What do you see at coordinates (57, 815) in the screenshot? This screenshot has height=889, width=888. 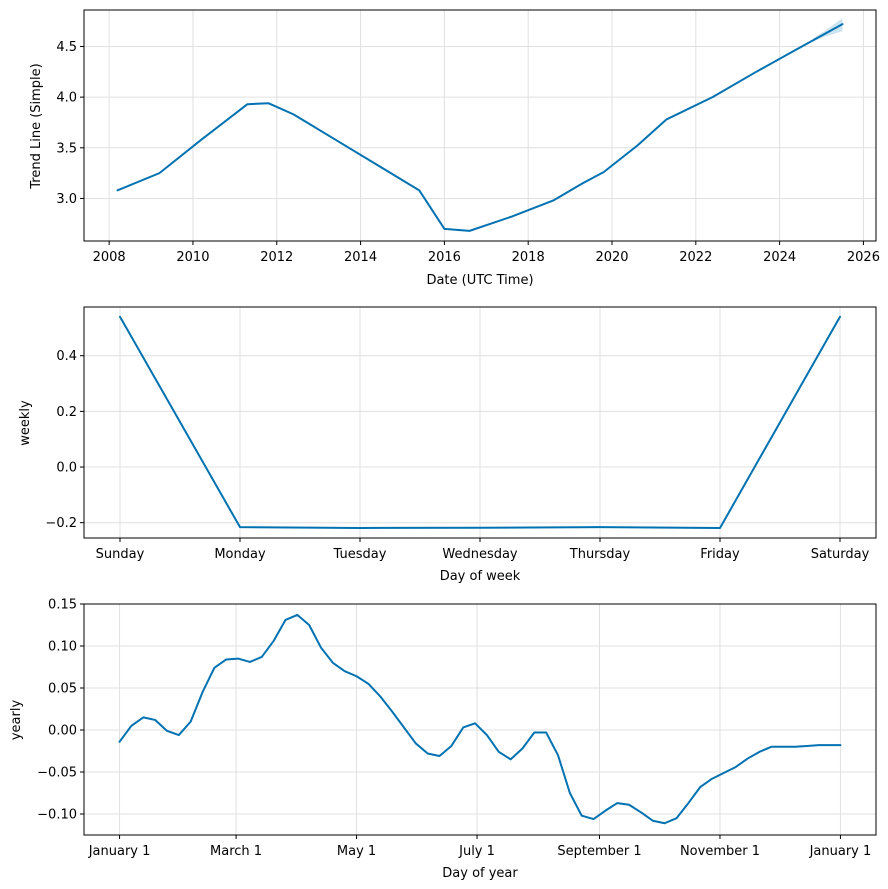 I see `yearly-y-tick-label-0: −0.10` at bounding box center [57, 815].